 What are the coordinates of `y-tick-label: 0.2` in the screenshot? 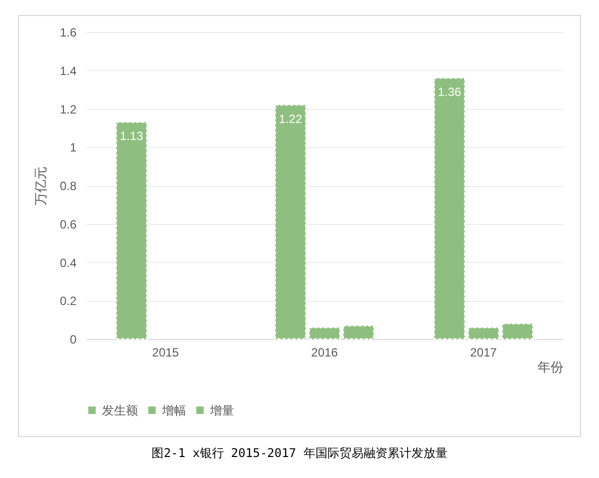 It's located at (68, 301).